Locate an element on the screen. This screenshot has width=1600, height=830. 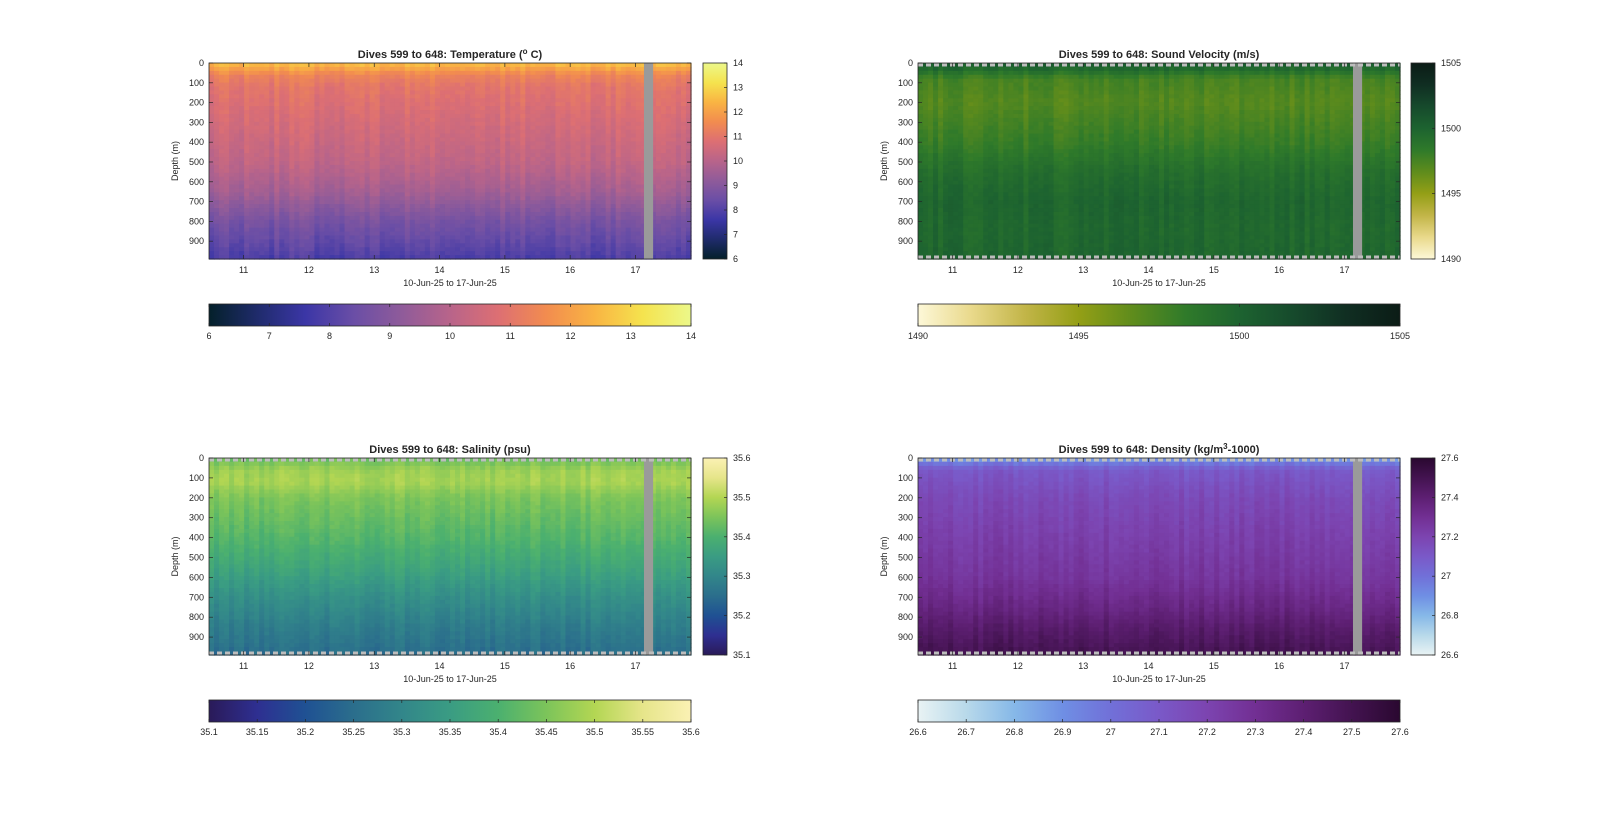
y-tick-label: 700 is located at coordinates (196, 202).